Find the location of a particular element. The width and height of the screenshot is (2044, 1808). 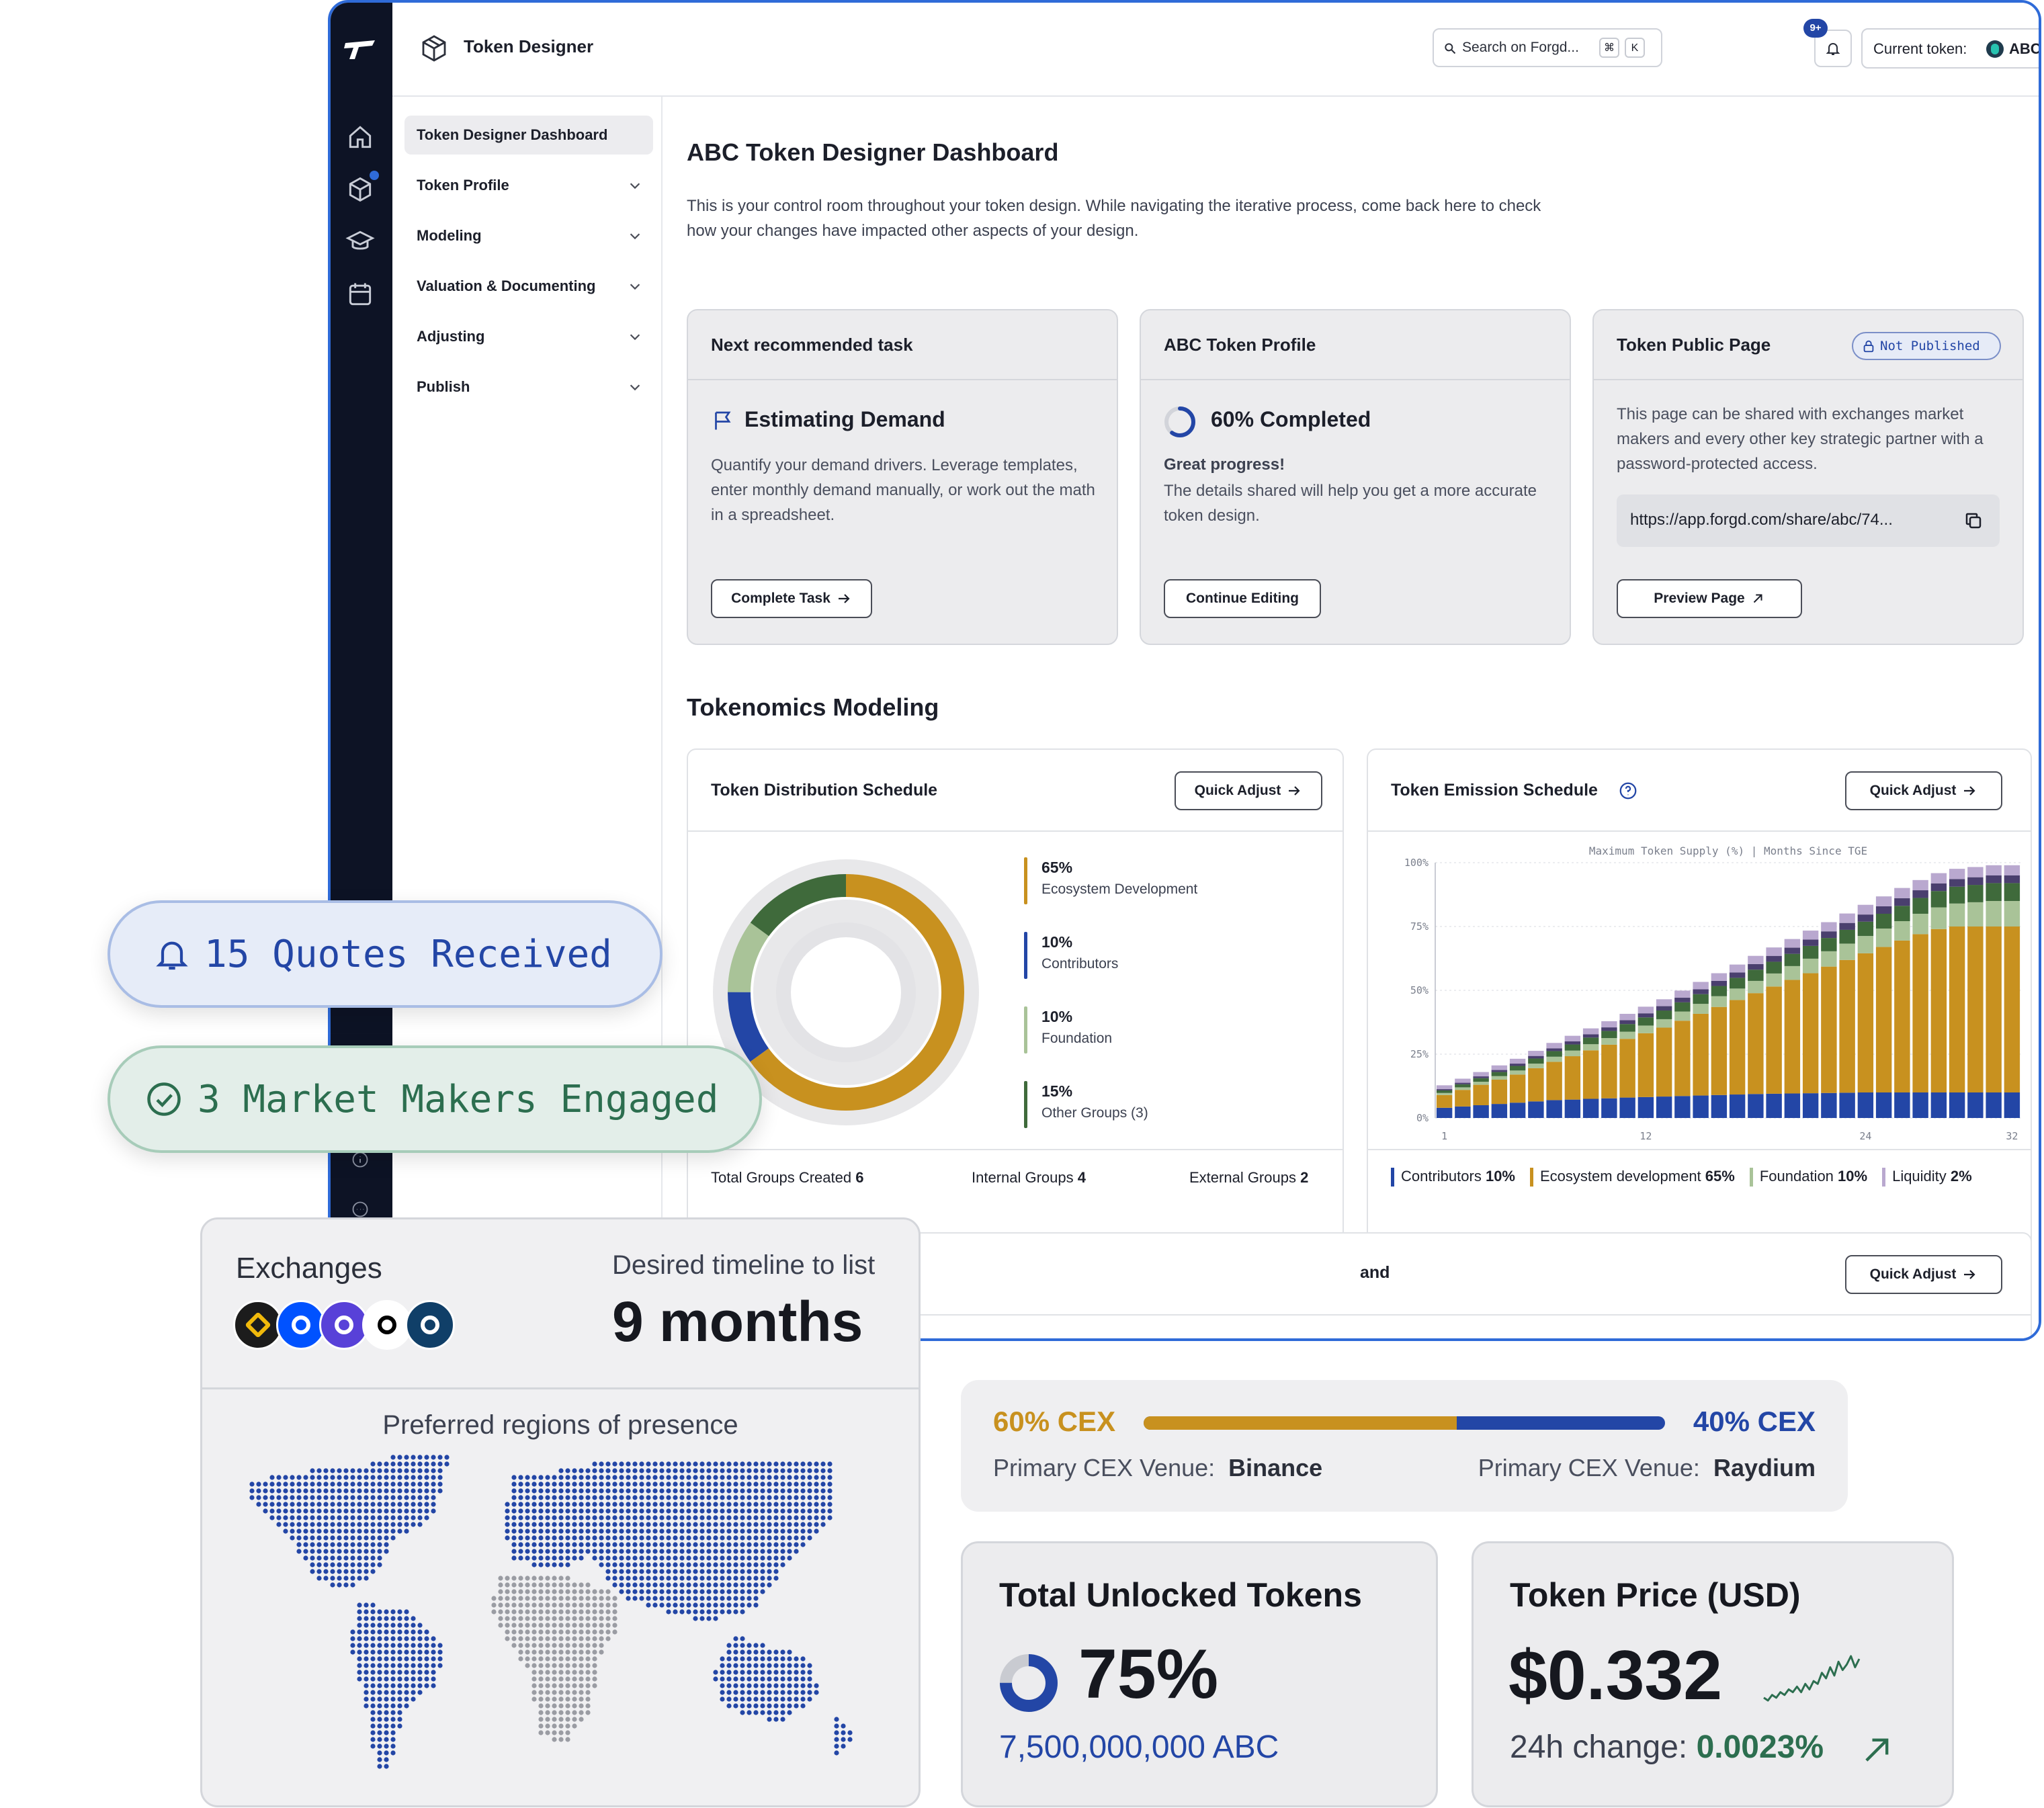

preview-page-button: Preview Page is located at coordinates (1709, 598).